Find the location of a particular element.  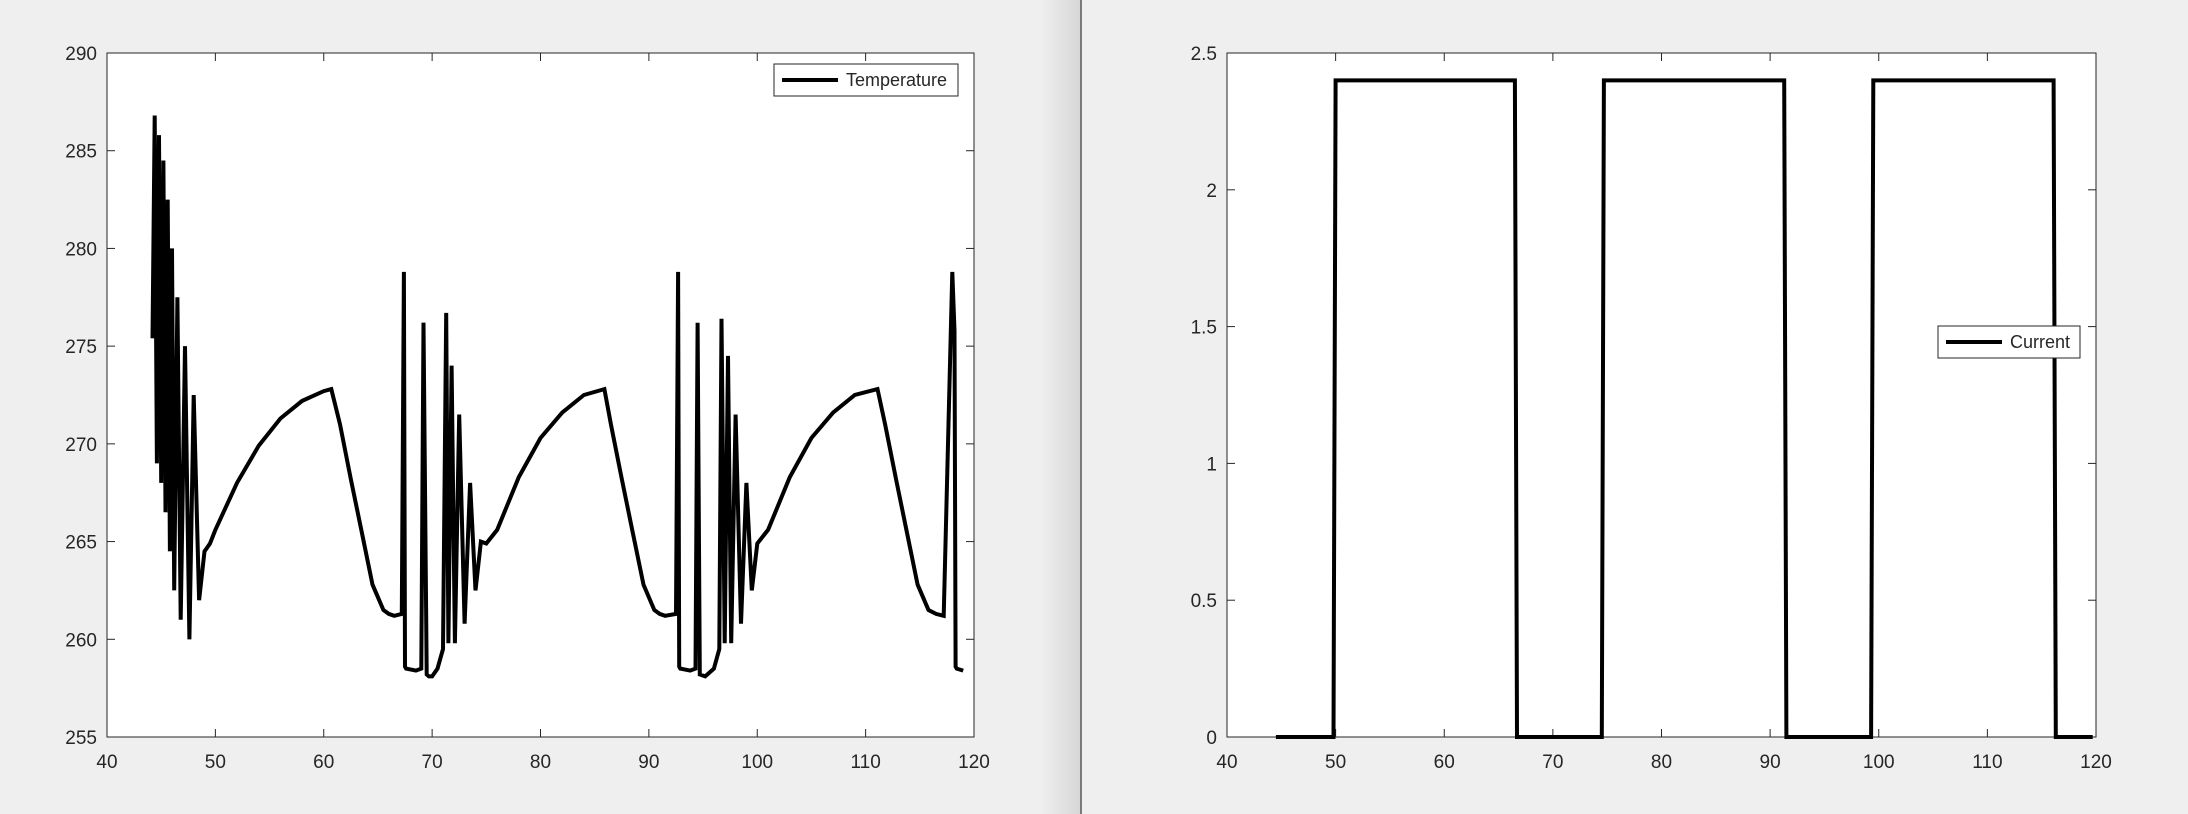

legend-label: Current is located at coordinates (2040, 342).